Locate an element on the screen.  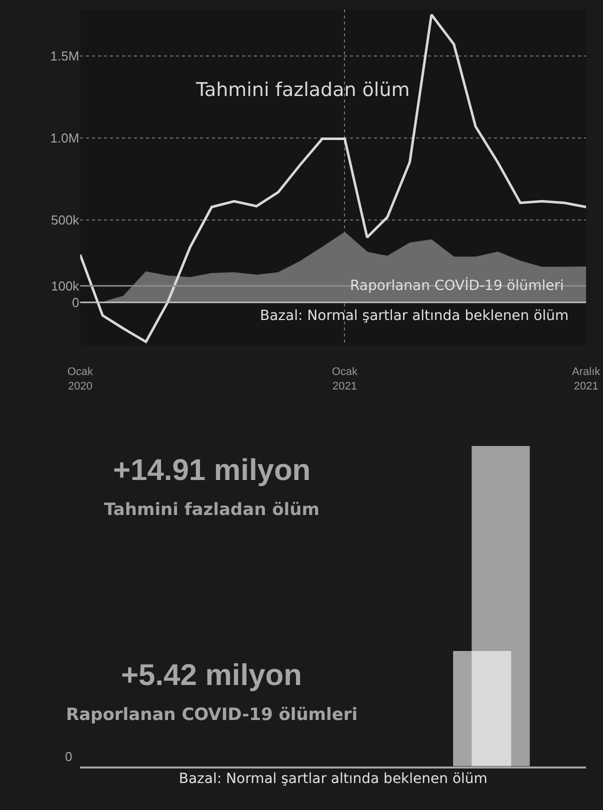
y-tick-label: 0 is located at coordinates (76, 302).